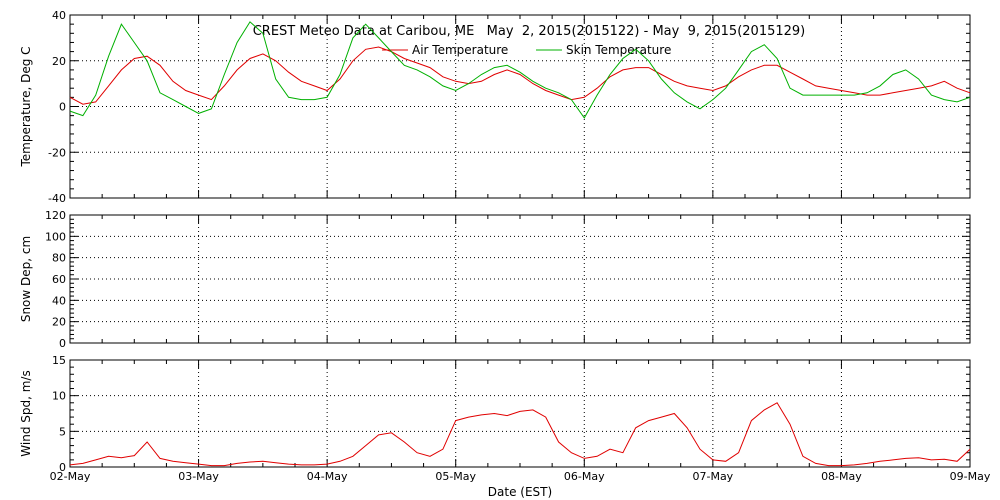 The image size is (1000, 500). What do you see at coordinates (520, 434) in the screenshot?
I see `series-line-wind-speed` at bounding box center [520, 434].